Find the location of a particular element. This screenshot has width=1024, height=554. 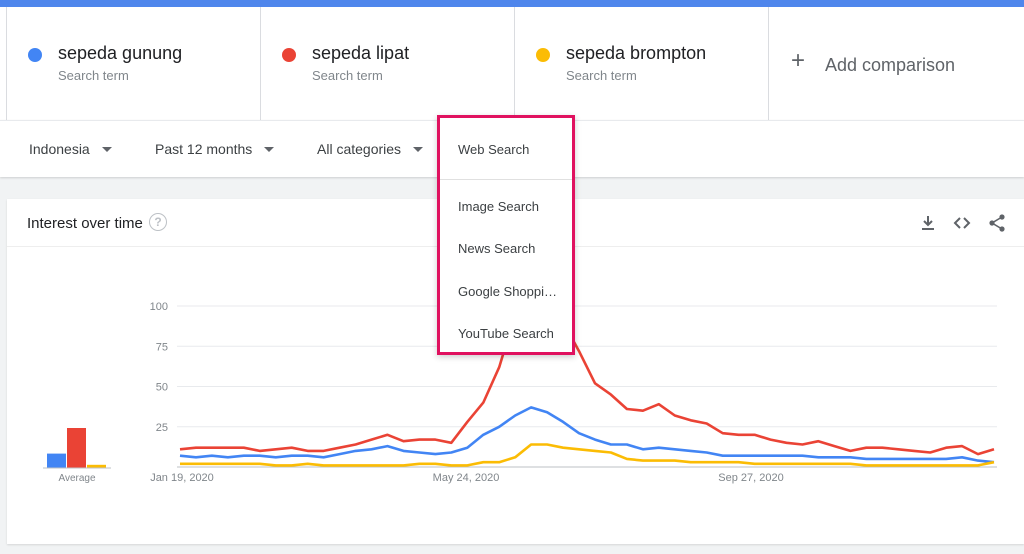

y-tick-label: 25 is located at coordinates (162, 428).